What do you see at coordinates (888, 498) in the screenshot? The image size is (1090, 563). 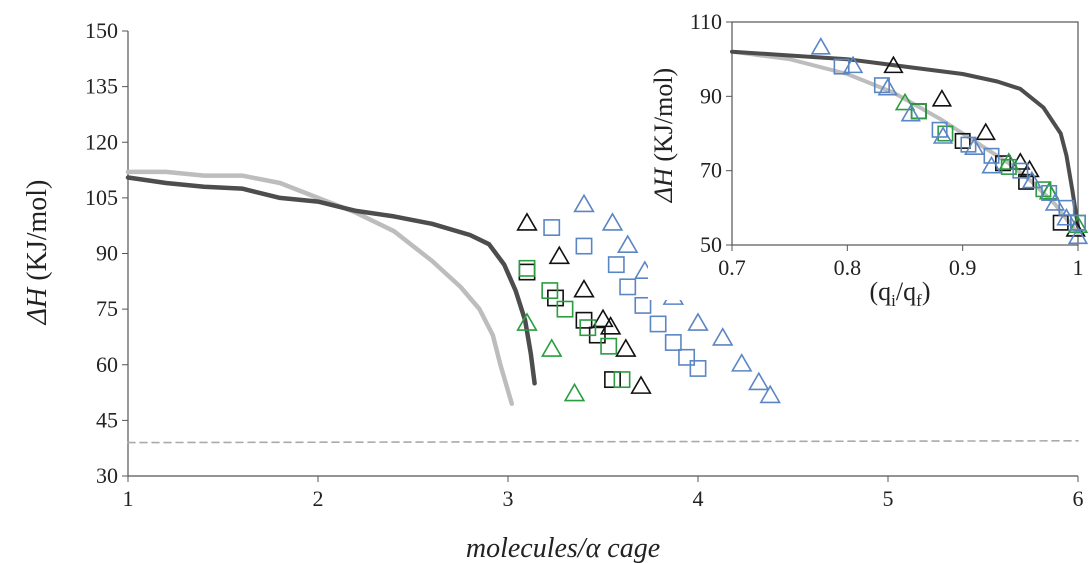 I see `x-tick-label: 5` at bounding box center [888, 498].